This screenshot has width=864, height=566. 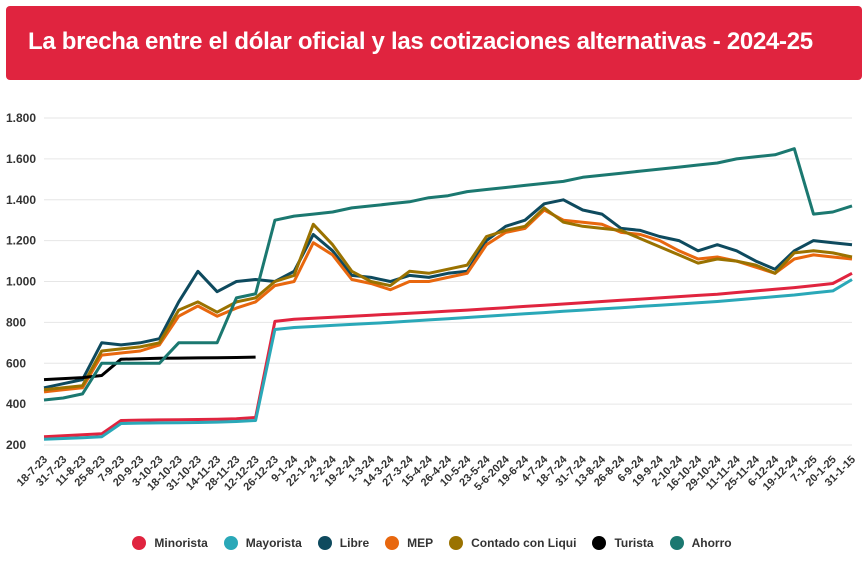 I want to click on y-tick-label: 1.200, so click(x=21, y=241).